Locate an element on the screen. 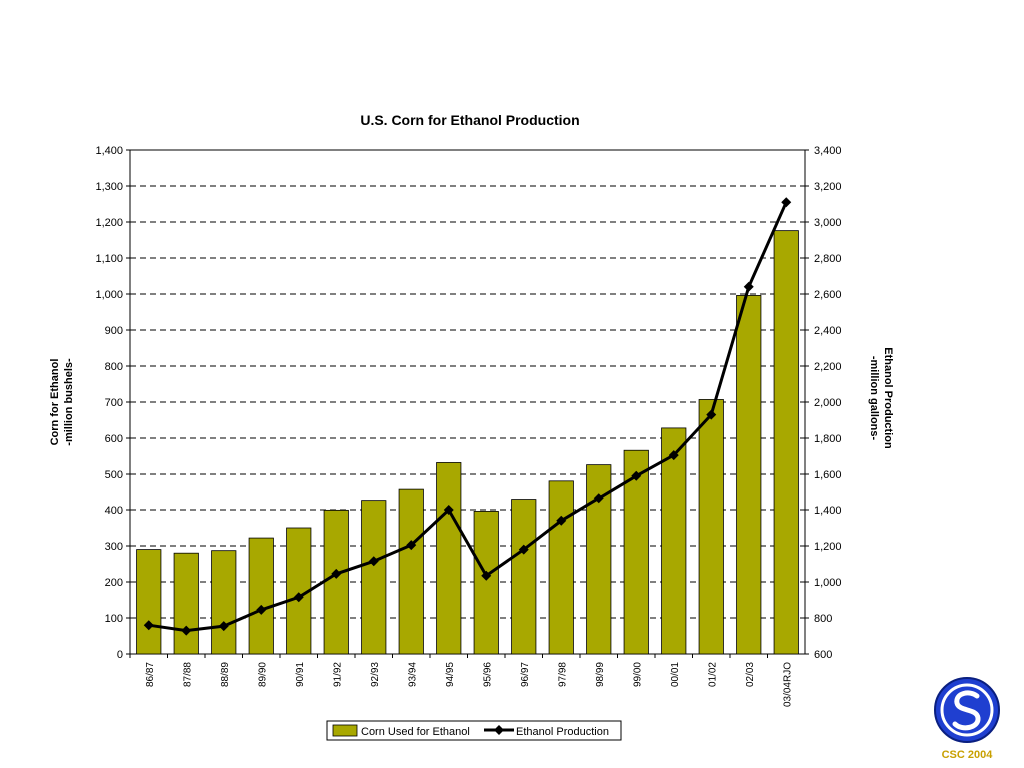 Image resolution: width=1024 pixels, height=768 pixels. legend-box is located at coordinates (474, 730).